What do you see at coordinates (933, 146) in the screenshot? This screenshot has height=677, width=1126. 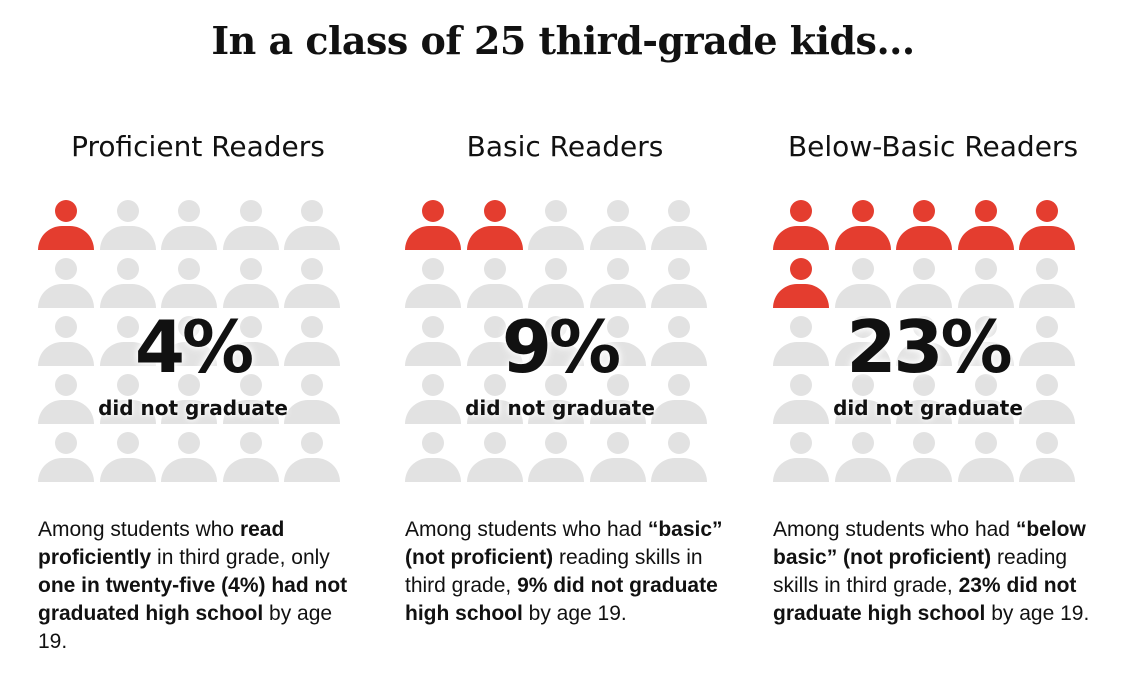 I see `panel-heading: Below-Basic Readers` at bounding box center [933, 146].